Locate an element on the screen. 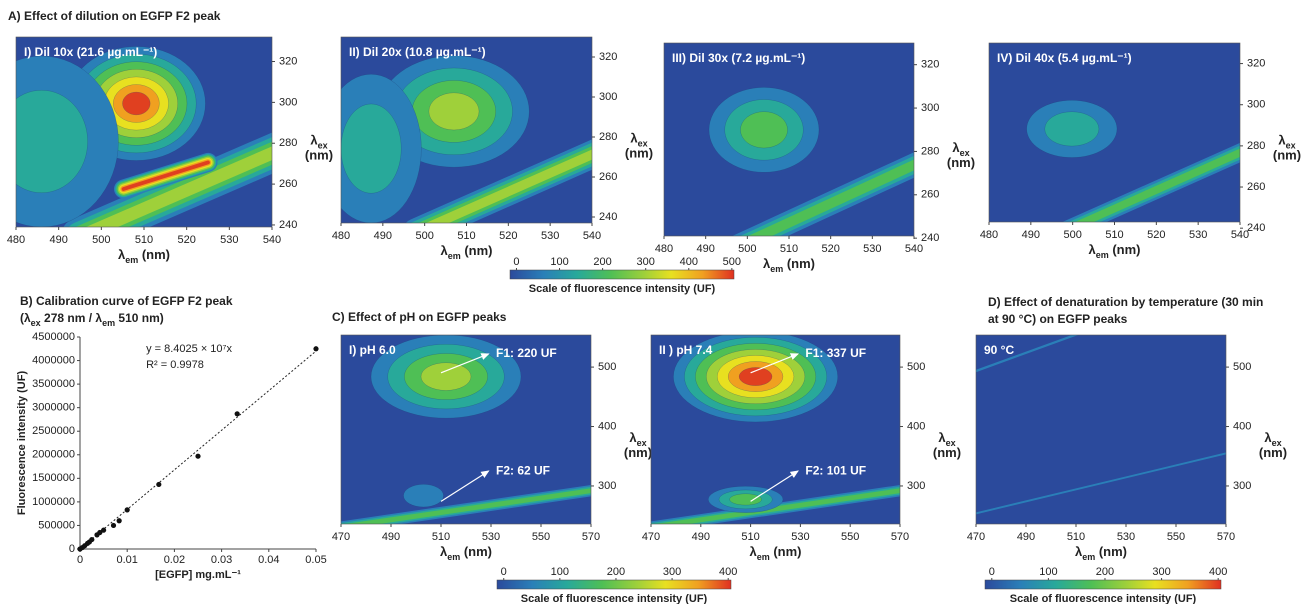 The image size is (1309, 604). y-tick-label: 260 is located at coordinates (608, 177).